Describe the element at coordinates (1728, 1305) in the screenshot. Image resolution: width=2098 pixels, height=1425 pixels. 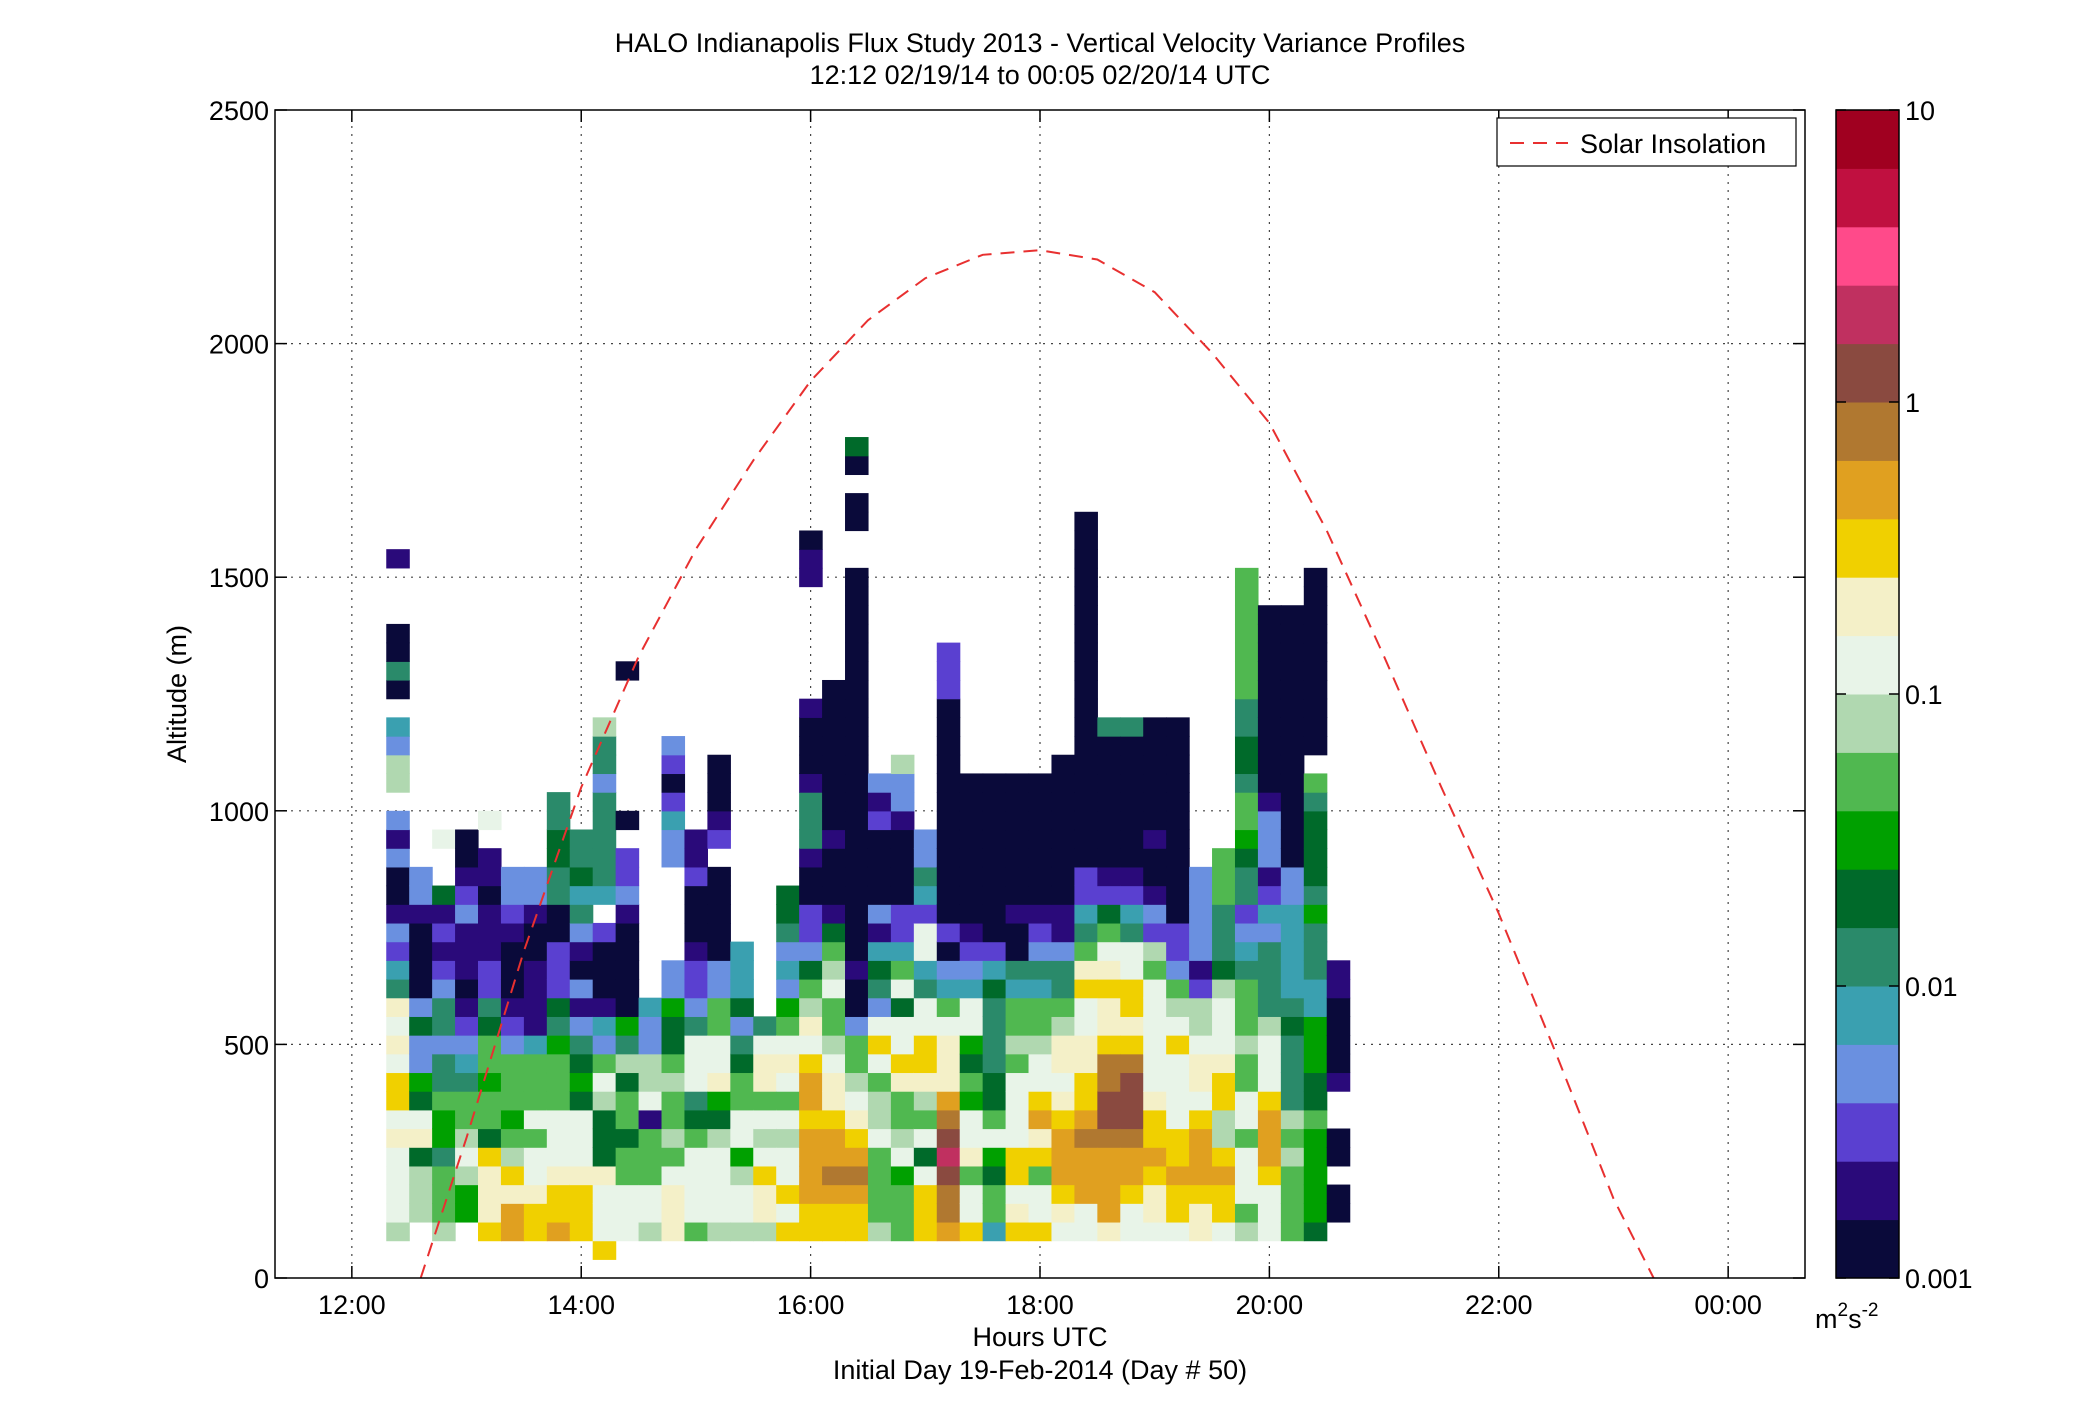
I see `x-tick-label: 00:00` at that location.